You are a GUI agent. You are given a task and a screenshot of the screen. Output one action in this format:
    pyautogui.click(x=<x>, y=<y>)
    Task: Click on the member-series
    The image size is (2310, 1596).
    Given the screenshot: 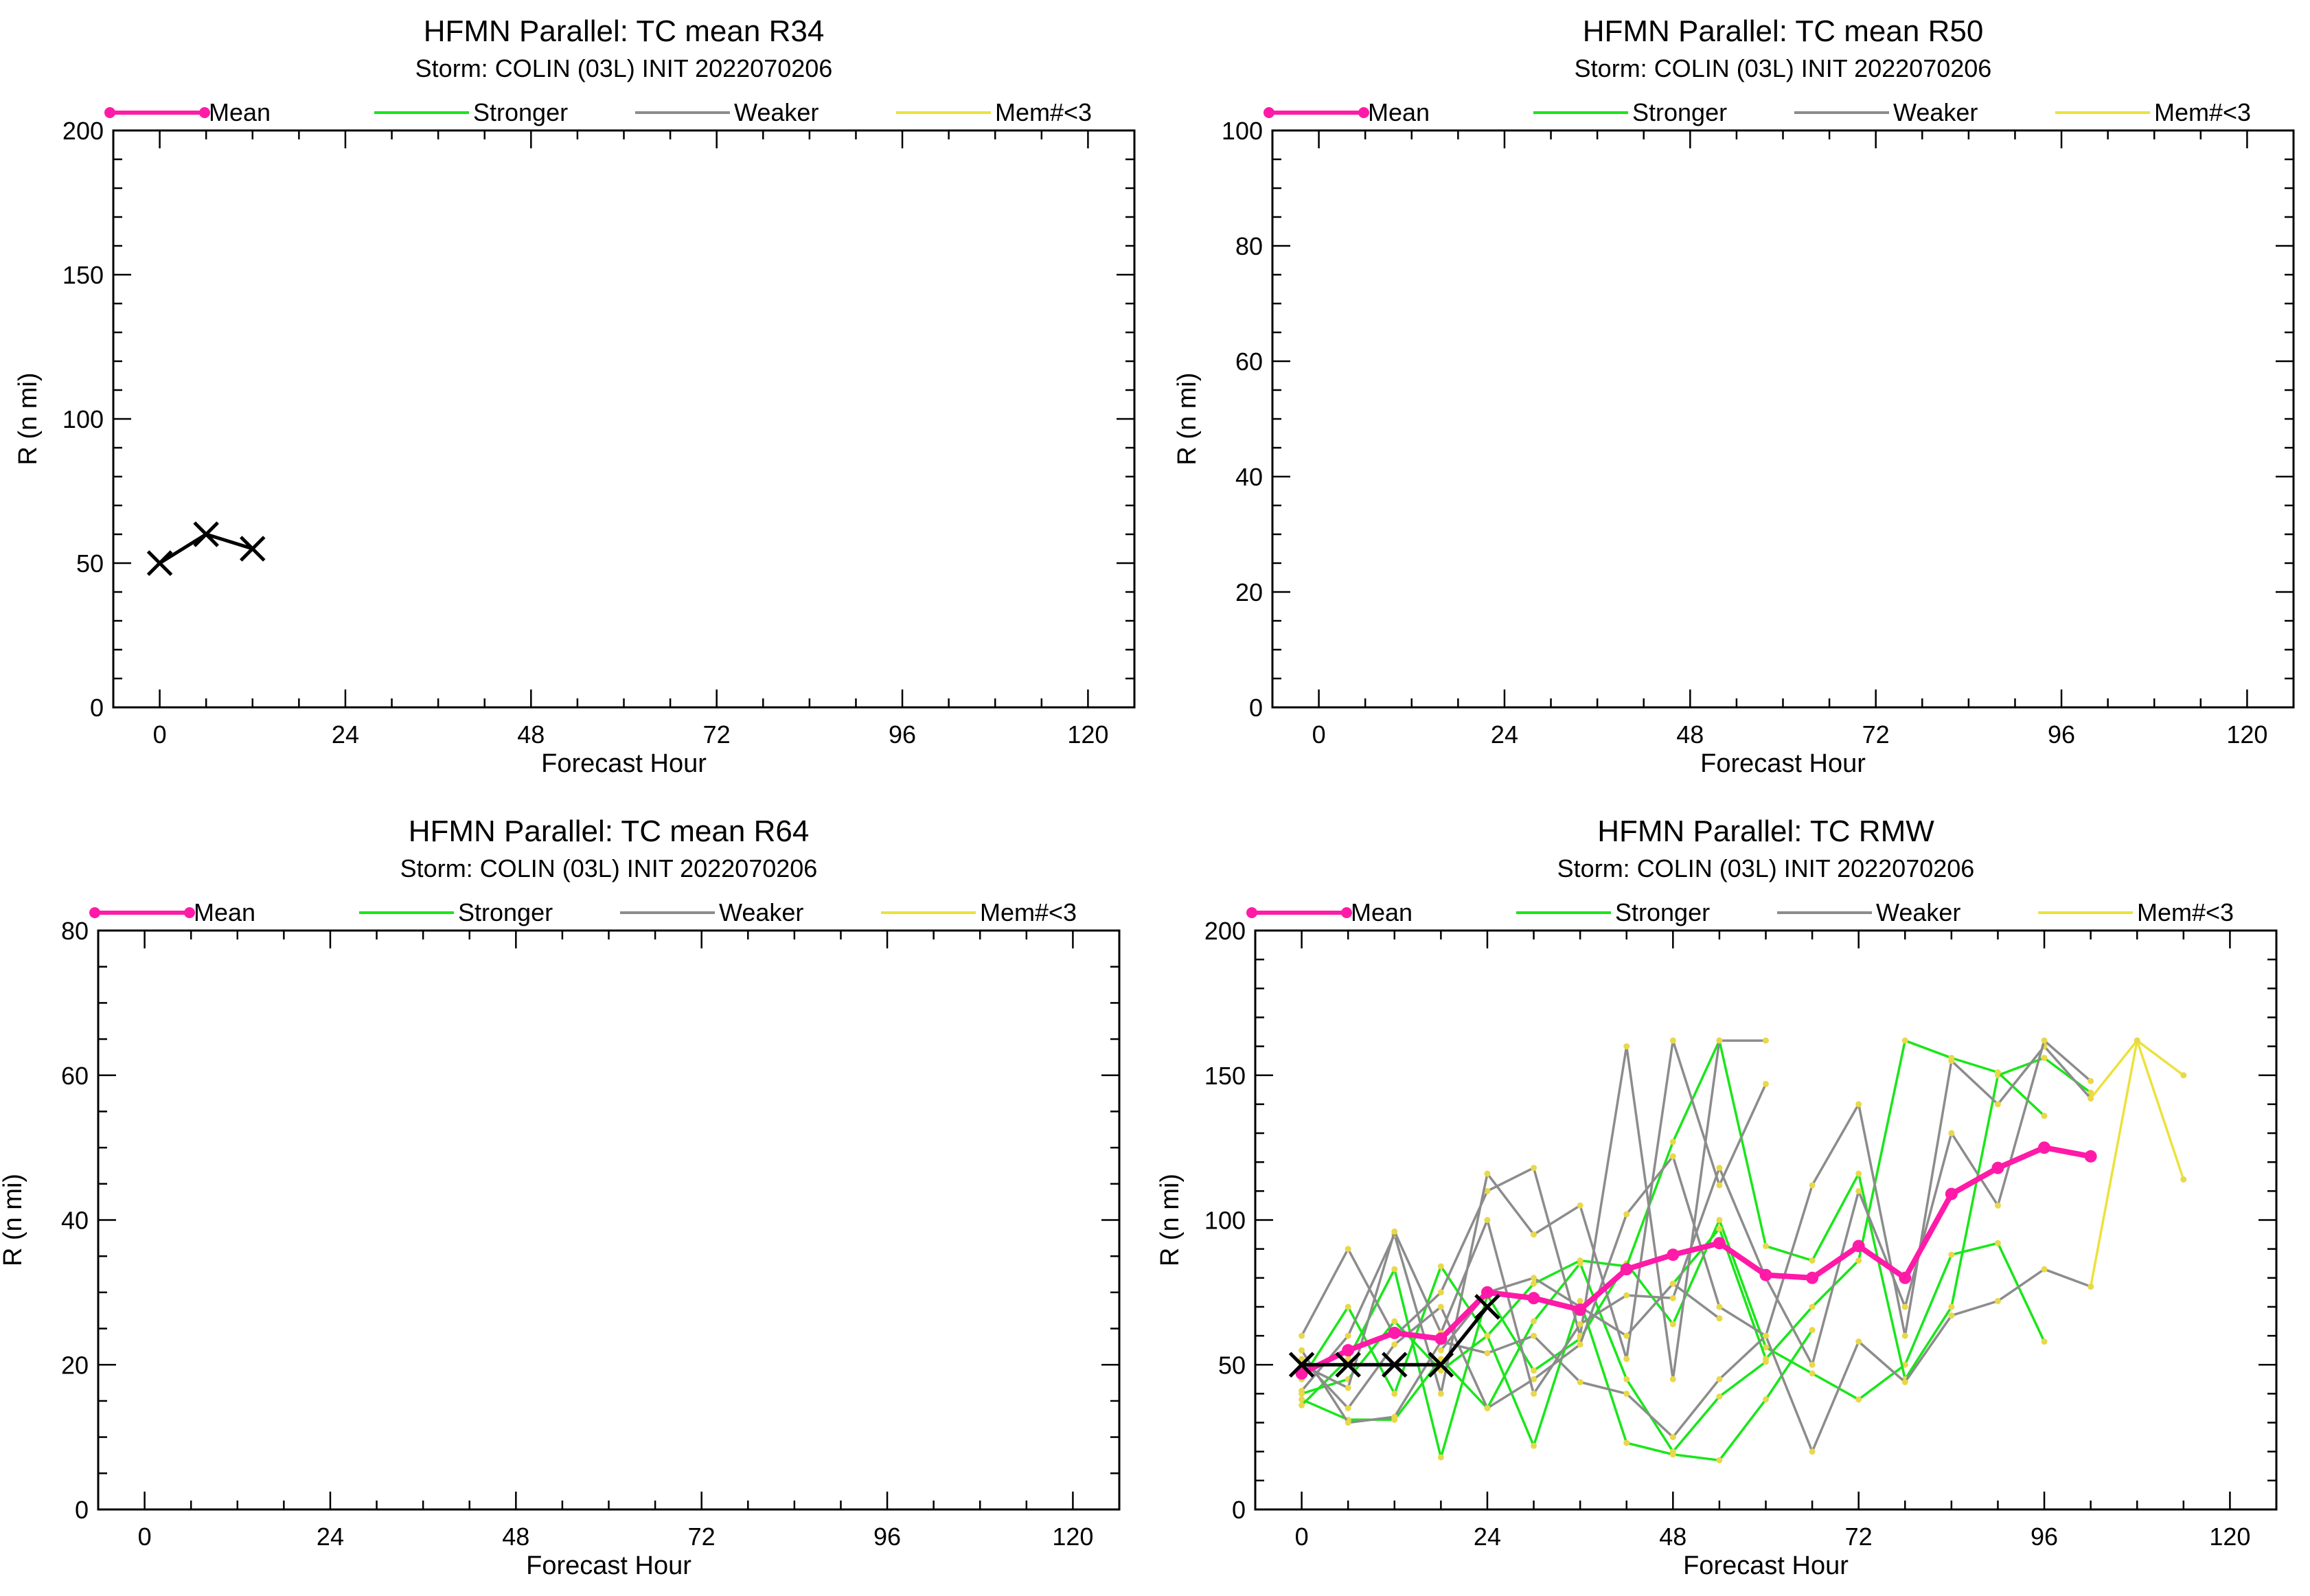 What is the action you would take?
    pyautogui.click(x=1743, y=1250)
    